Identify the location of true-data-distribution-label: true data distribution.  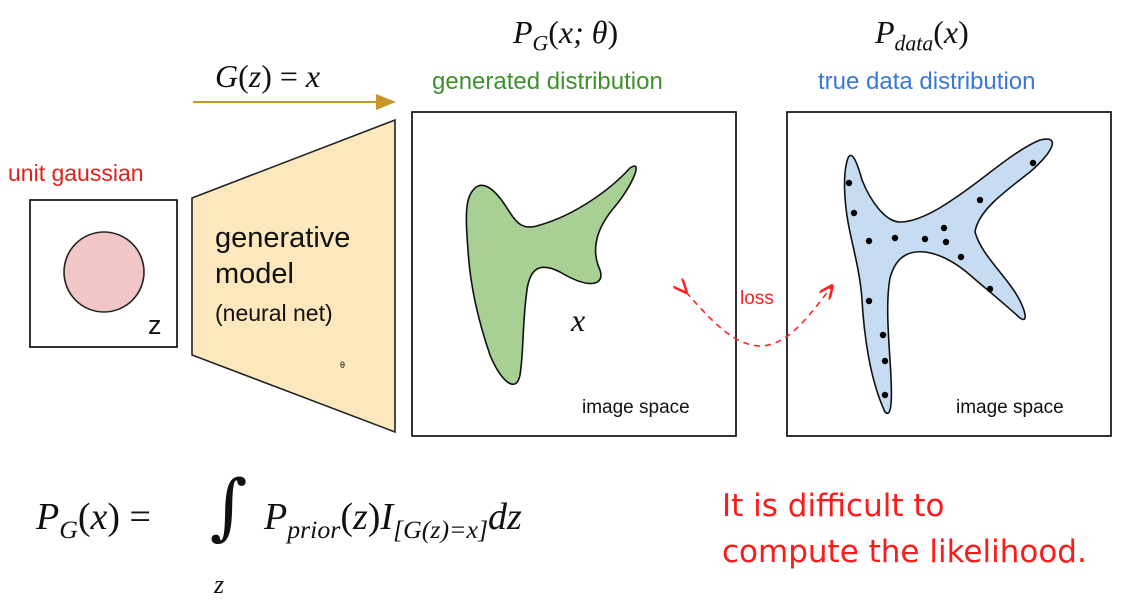
(927, 81).